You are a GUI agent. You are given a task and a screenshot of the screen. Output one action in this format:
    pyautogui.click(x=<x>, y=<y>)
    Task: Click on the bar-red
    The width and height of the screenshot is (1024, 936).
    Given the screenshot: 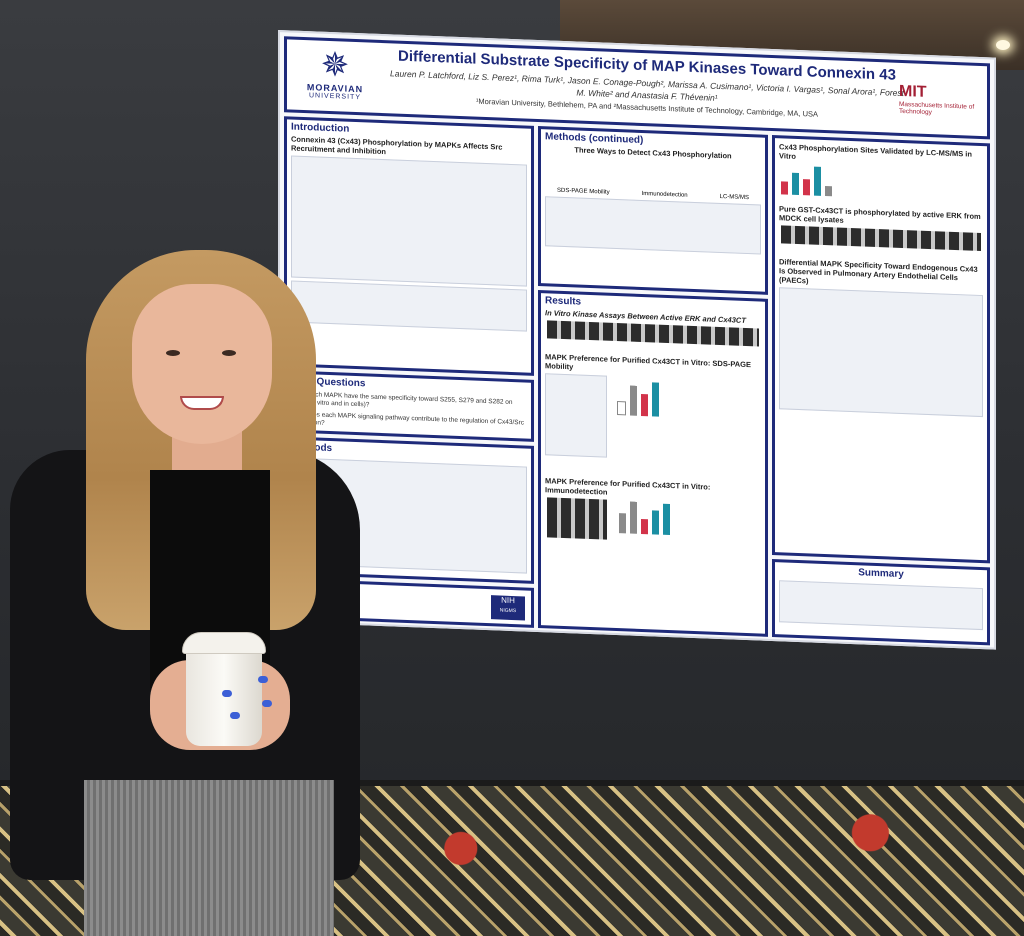 What is the action you would take?
    pyautogui.click(x=644, y=405)
    